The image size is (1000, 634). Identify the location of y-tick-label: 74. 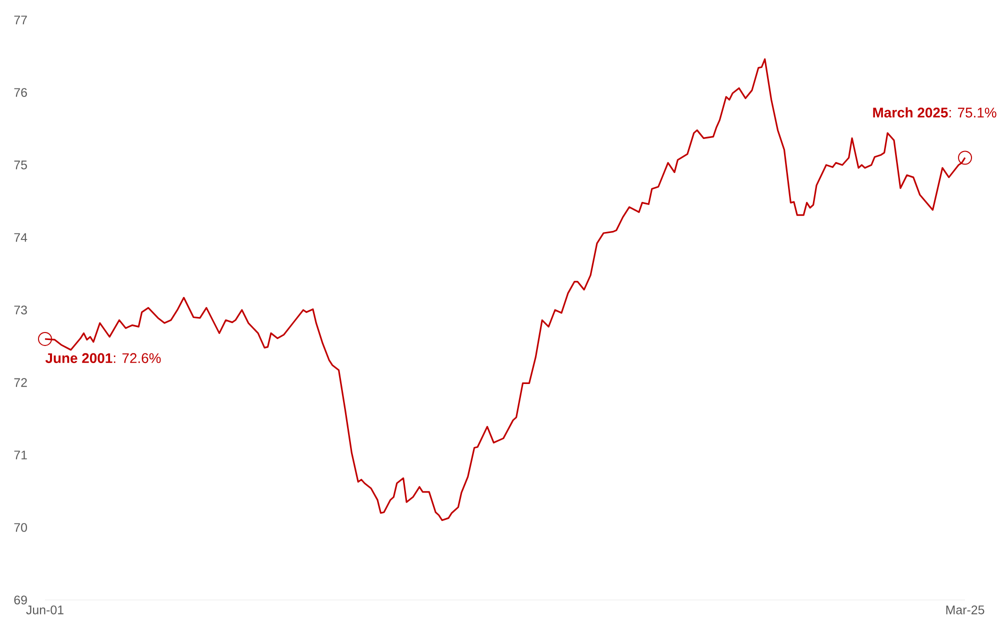
(21, 237).